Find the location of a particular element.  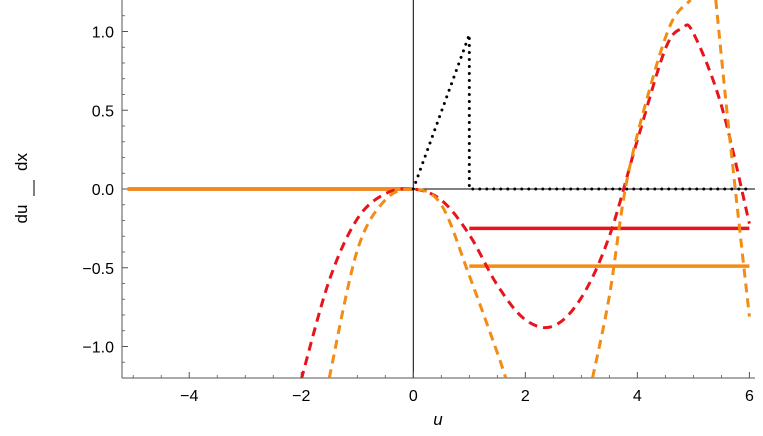

y-tick-label: −1.0 is located at coordinates (98, 348).